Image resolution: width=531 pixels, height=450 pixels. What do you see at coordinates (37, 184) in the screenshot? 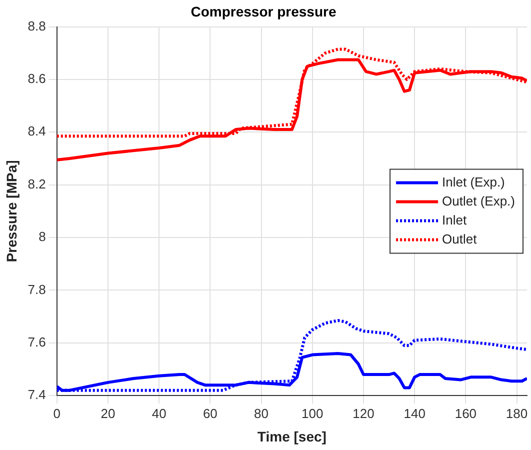
I see `y-tick-label: 8.2` at bounding box center [37, 184].